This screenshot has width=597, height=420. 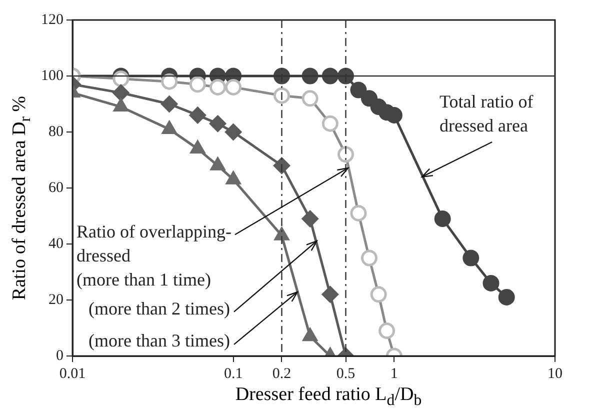 I want to click on annotation: Ratio of overlapping-dressed (more than 1 time), so click(x=154, y=256).